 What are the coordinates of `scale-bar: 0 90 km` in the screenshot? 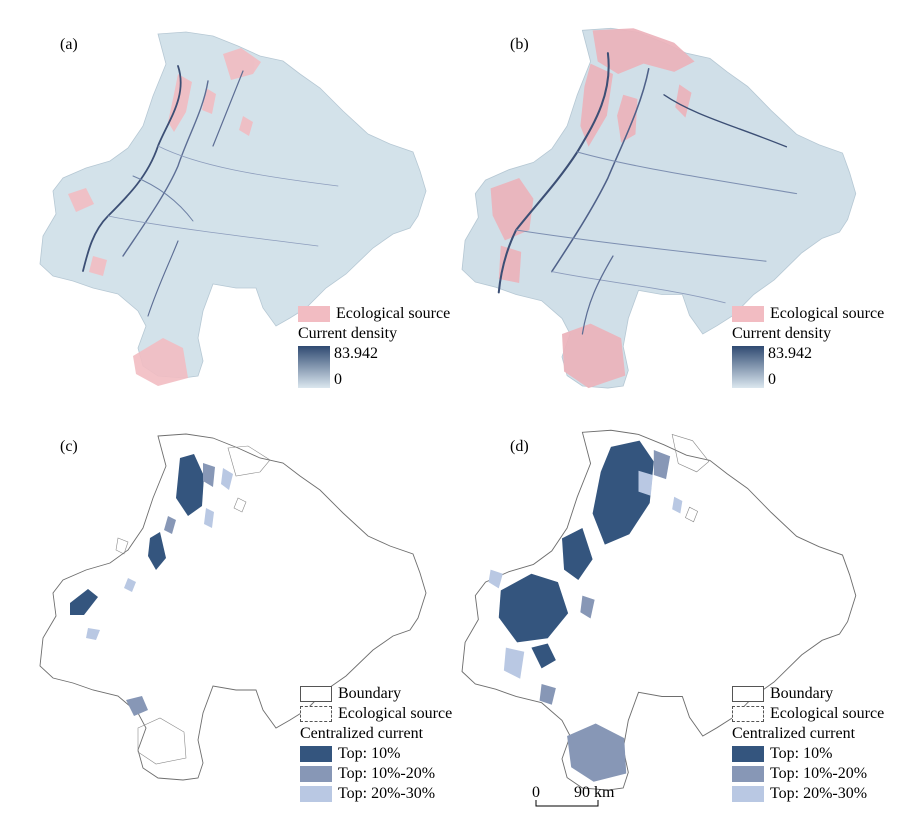 It's located at (579, 798).